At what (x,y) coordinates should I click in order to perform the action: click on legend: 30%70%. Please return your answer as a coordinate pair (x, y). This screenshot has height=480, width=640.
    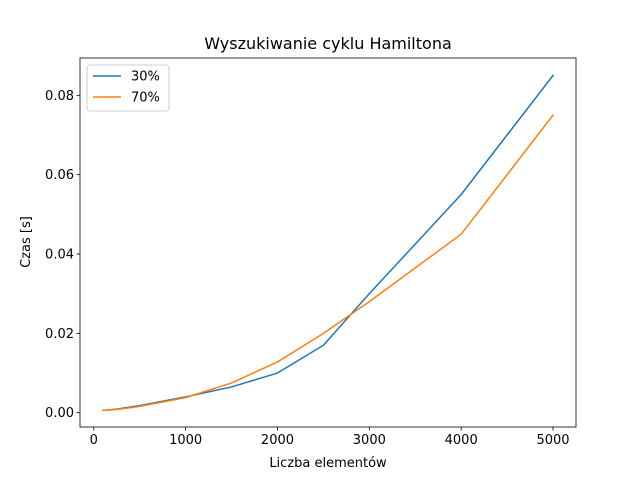
    Looking at the image, I should click on (128, 88).